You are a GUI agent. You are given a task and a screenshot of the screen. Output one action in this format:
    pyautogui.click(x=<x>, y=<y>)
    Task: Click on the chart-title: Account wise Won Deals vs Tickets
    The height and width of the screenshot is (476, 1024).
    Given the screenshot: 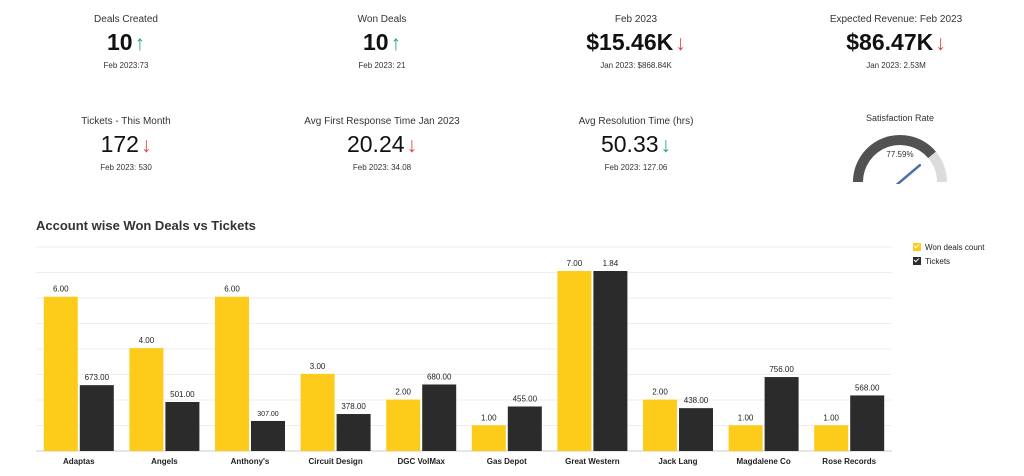 What is the action you would take?
    pyautogui.click(x=146, y=225)
    